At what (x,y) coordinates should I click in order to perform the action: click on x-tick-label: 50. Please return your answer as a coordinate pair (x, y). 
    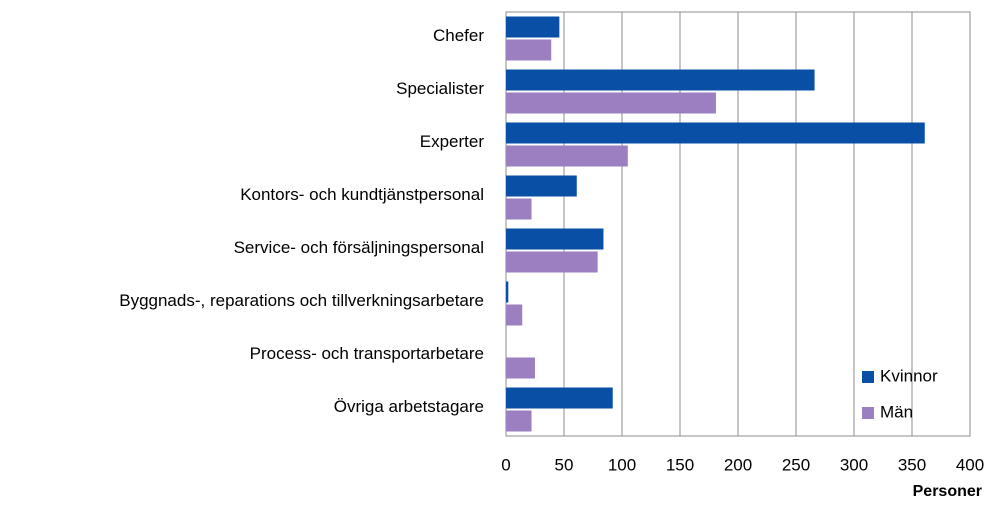
    Looking at the image, I should click on (564, 464).